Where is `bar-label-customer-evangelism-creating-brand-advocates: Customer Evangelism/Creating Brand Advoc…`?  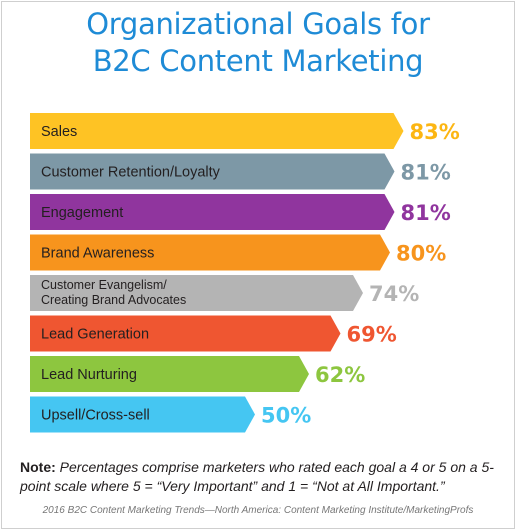
bar-label-customer-evangelism-creating-brand-advocates: Customer Evangelism/Creating Brand Advoc… is located at coordinates (113, 292).